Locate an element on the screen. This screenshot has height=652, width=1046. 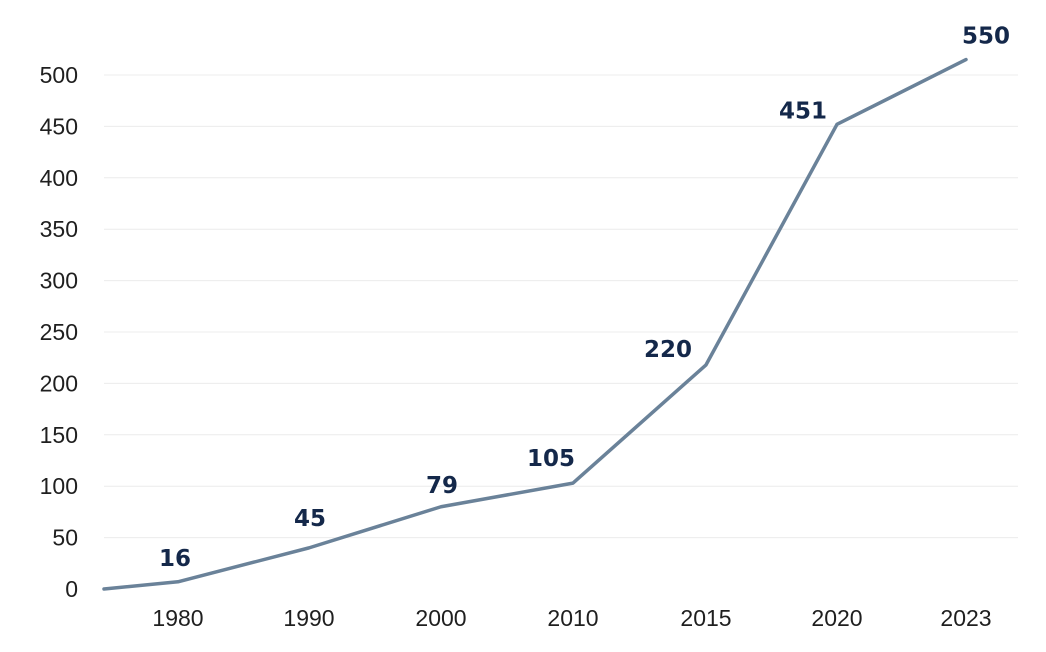
y-tick-label: 300 is located at coordinates (59, 281).